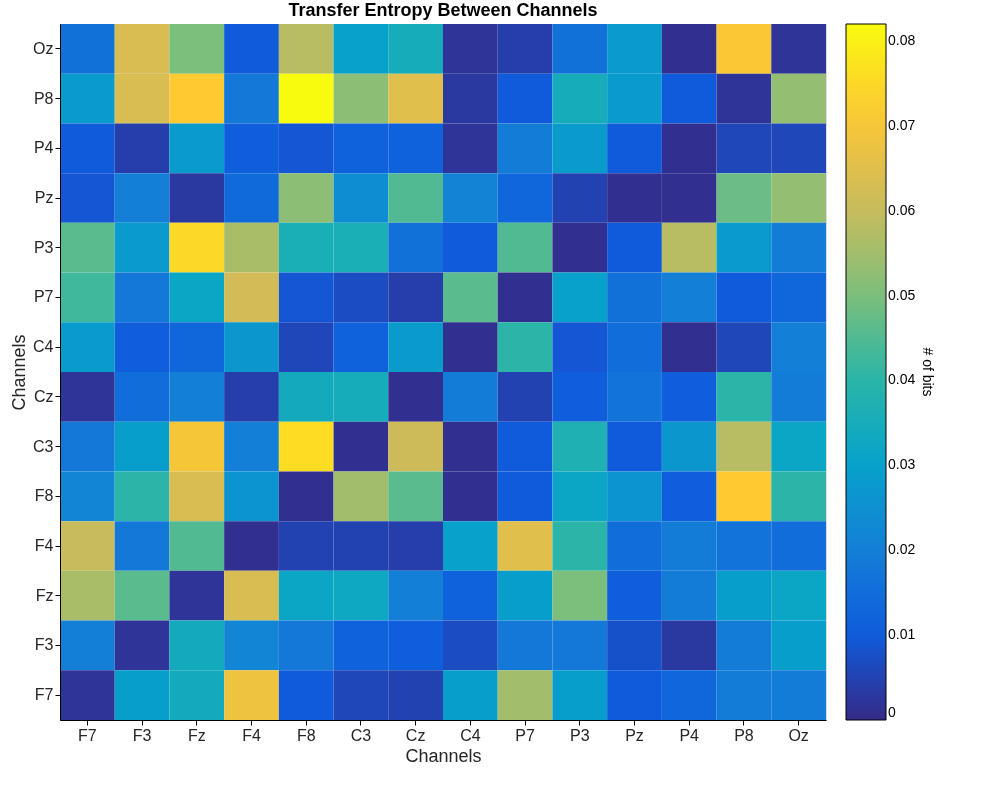 This screenshot has height=788, width=1005. What do you see at coordinates (43, 297) in the screenshot?
I see `y-tick-label: P7` at bounding box center [43, 297].